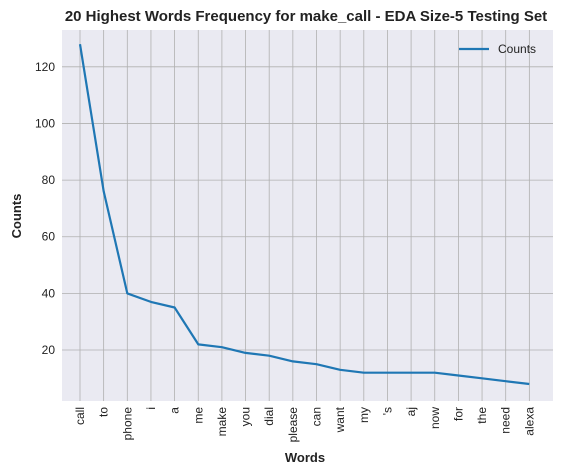 Image resolution: width=583 pixels, height=475 pixels. What do you see at coordinates (222, 422) in the screenshot?
I see `x-tick-label: make` at bounding box center [222, 422].